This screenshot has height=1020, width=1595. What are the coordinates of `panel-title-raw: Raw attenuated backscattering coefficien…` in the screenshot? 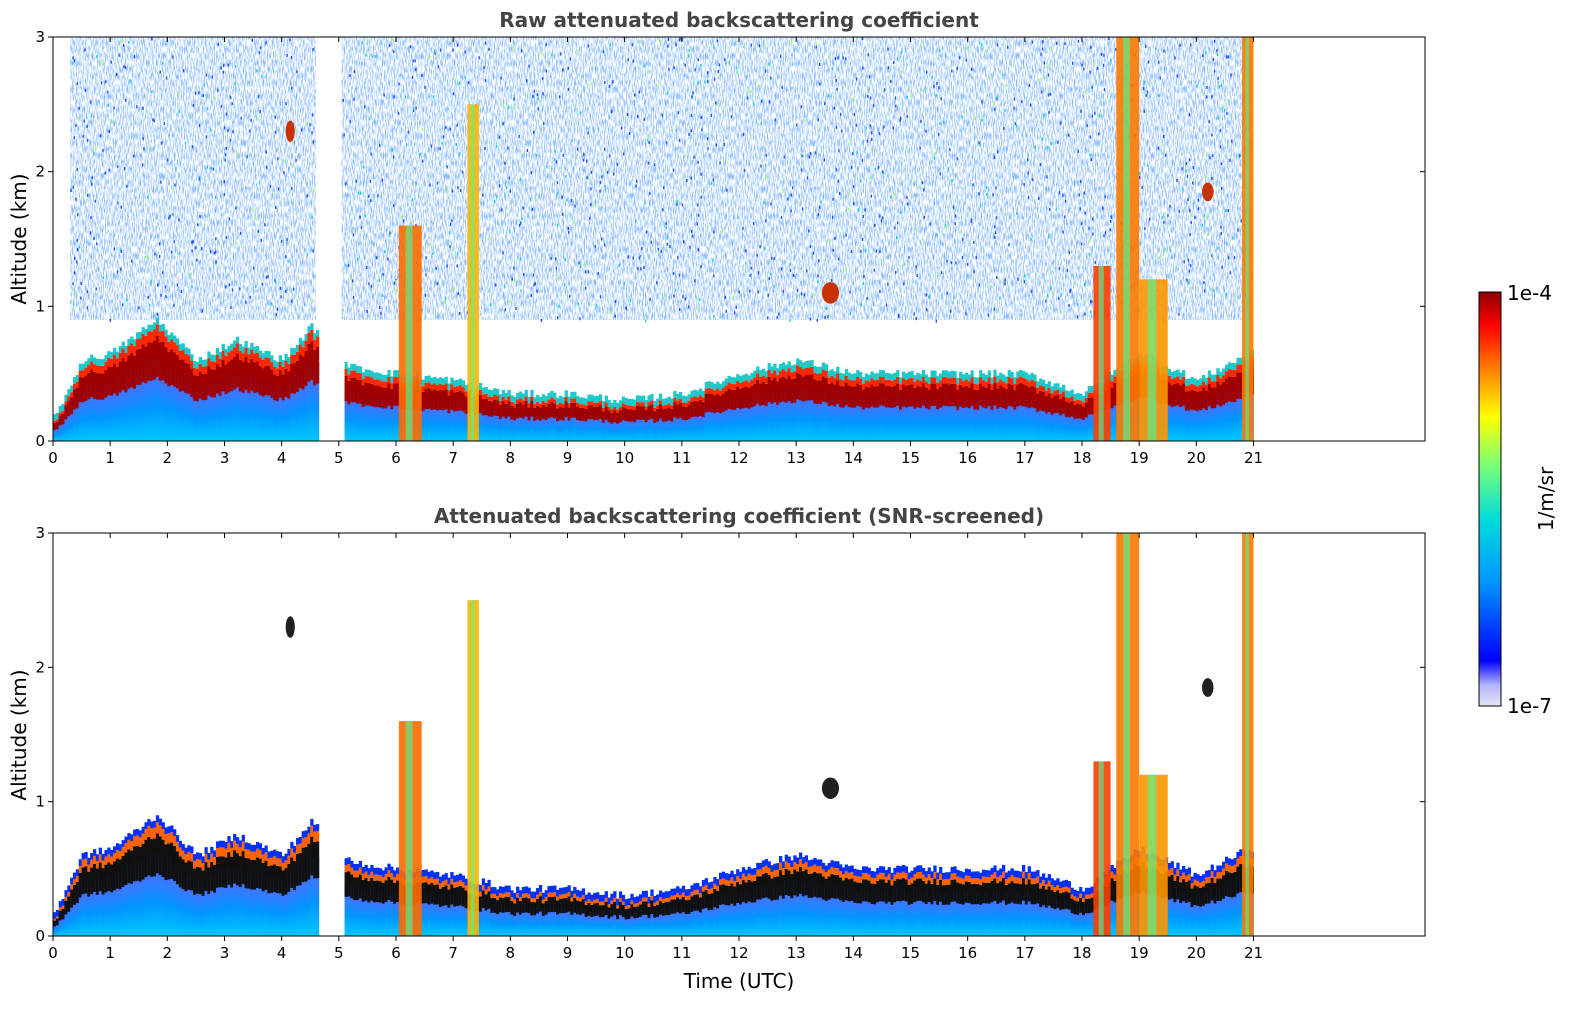 It's located at (739, 20).